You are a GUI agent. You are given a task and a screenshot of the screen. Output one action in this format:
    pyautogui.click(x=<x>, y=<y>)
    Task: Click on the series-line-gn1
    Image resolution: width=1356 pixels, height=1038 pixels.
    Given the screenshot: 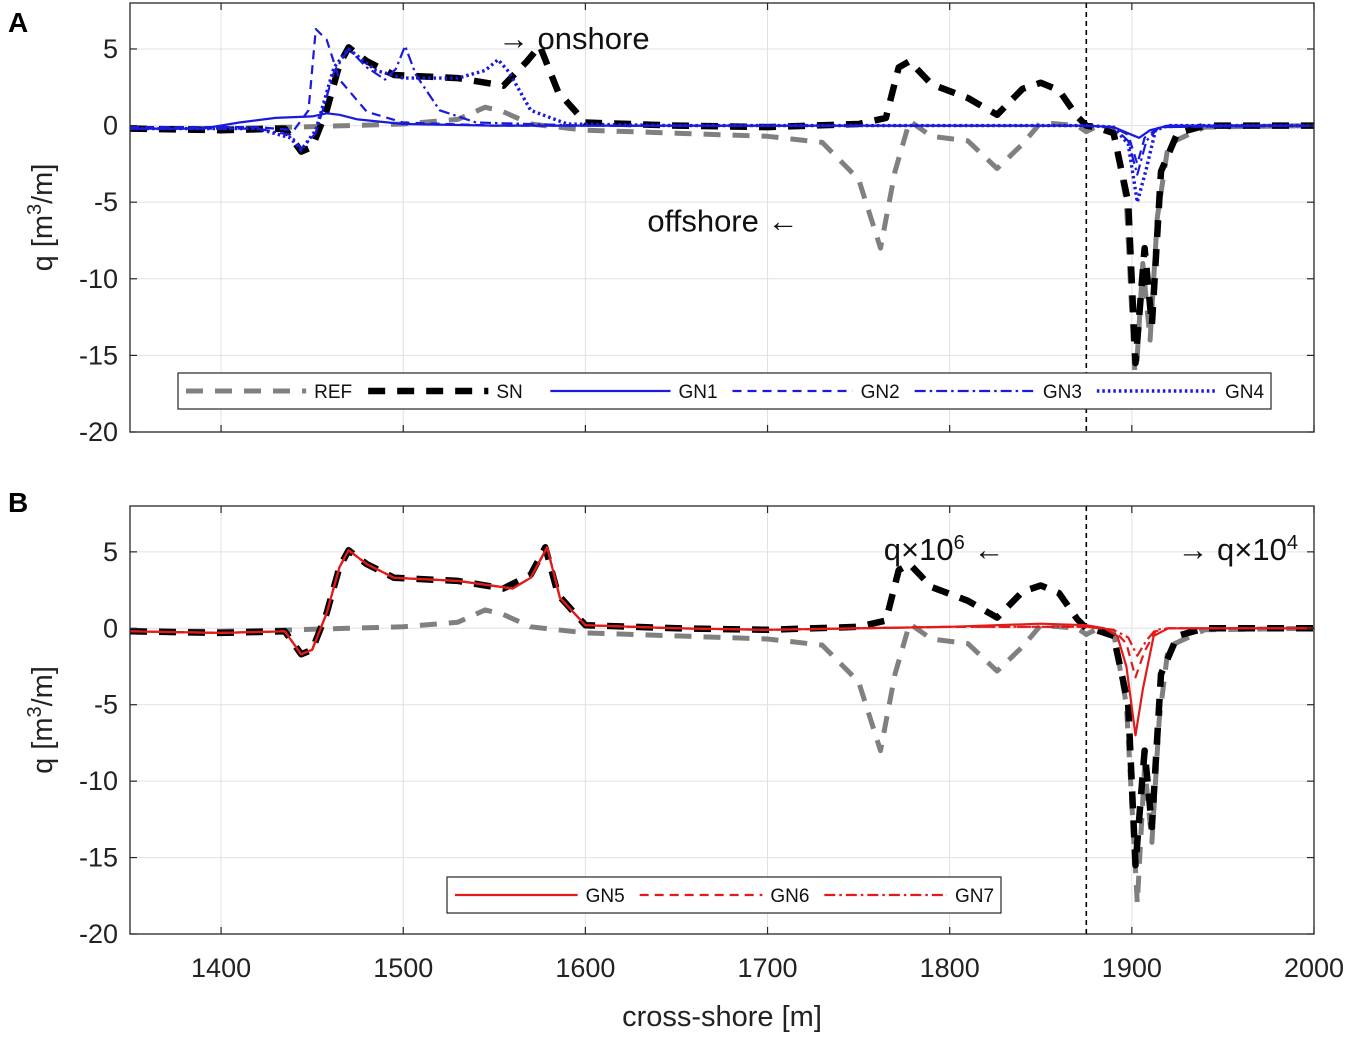 What is the action you would take?
    pyautogui.click(x=722, y=125)
    